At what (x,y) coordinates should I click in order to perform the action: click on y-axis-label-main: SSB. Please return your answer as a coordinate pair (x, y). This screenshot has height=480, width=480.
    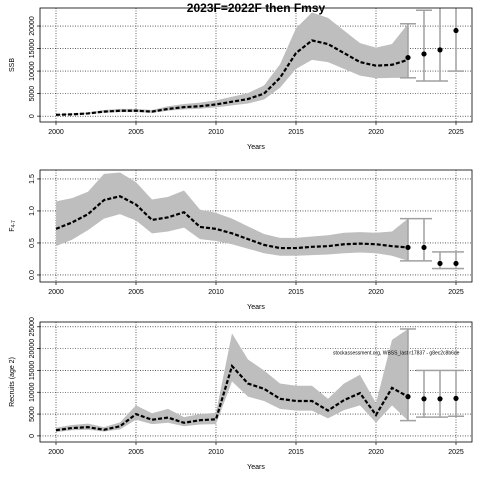
    Looking at the image, I should click on (12, 65).